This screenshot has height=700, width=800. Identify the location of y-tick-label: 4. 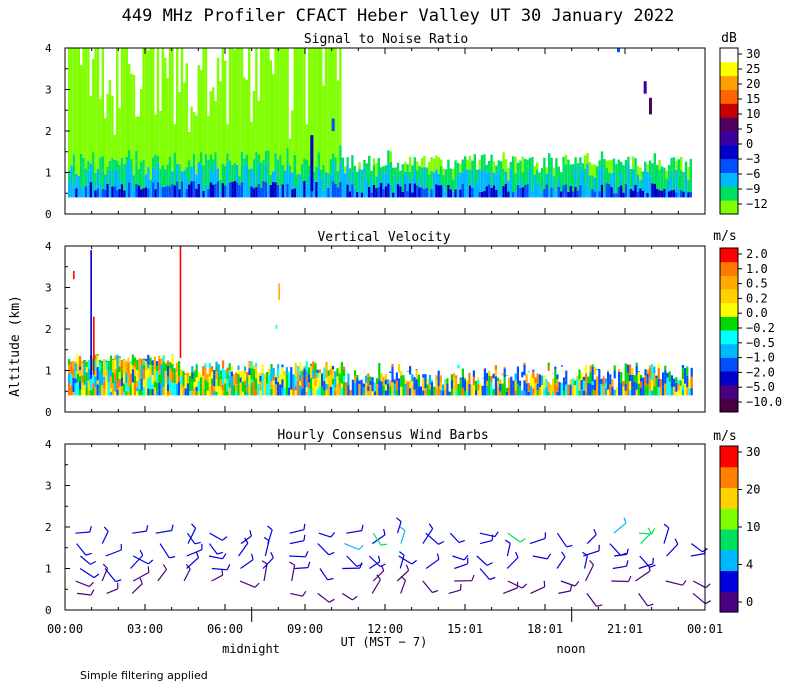
(48, 444).